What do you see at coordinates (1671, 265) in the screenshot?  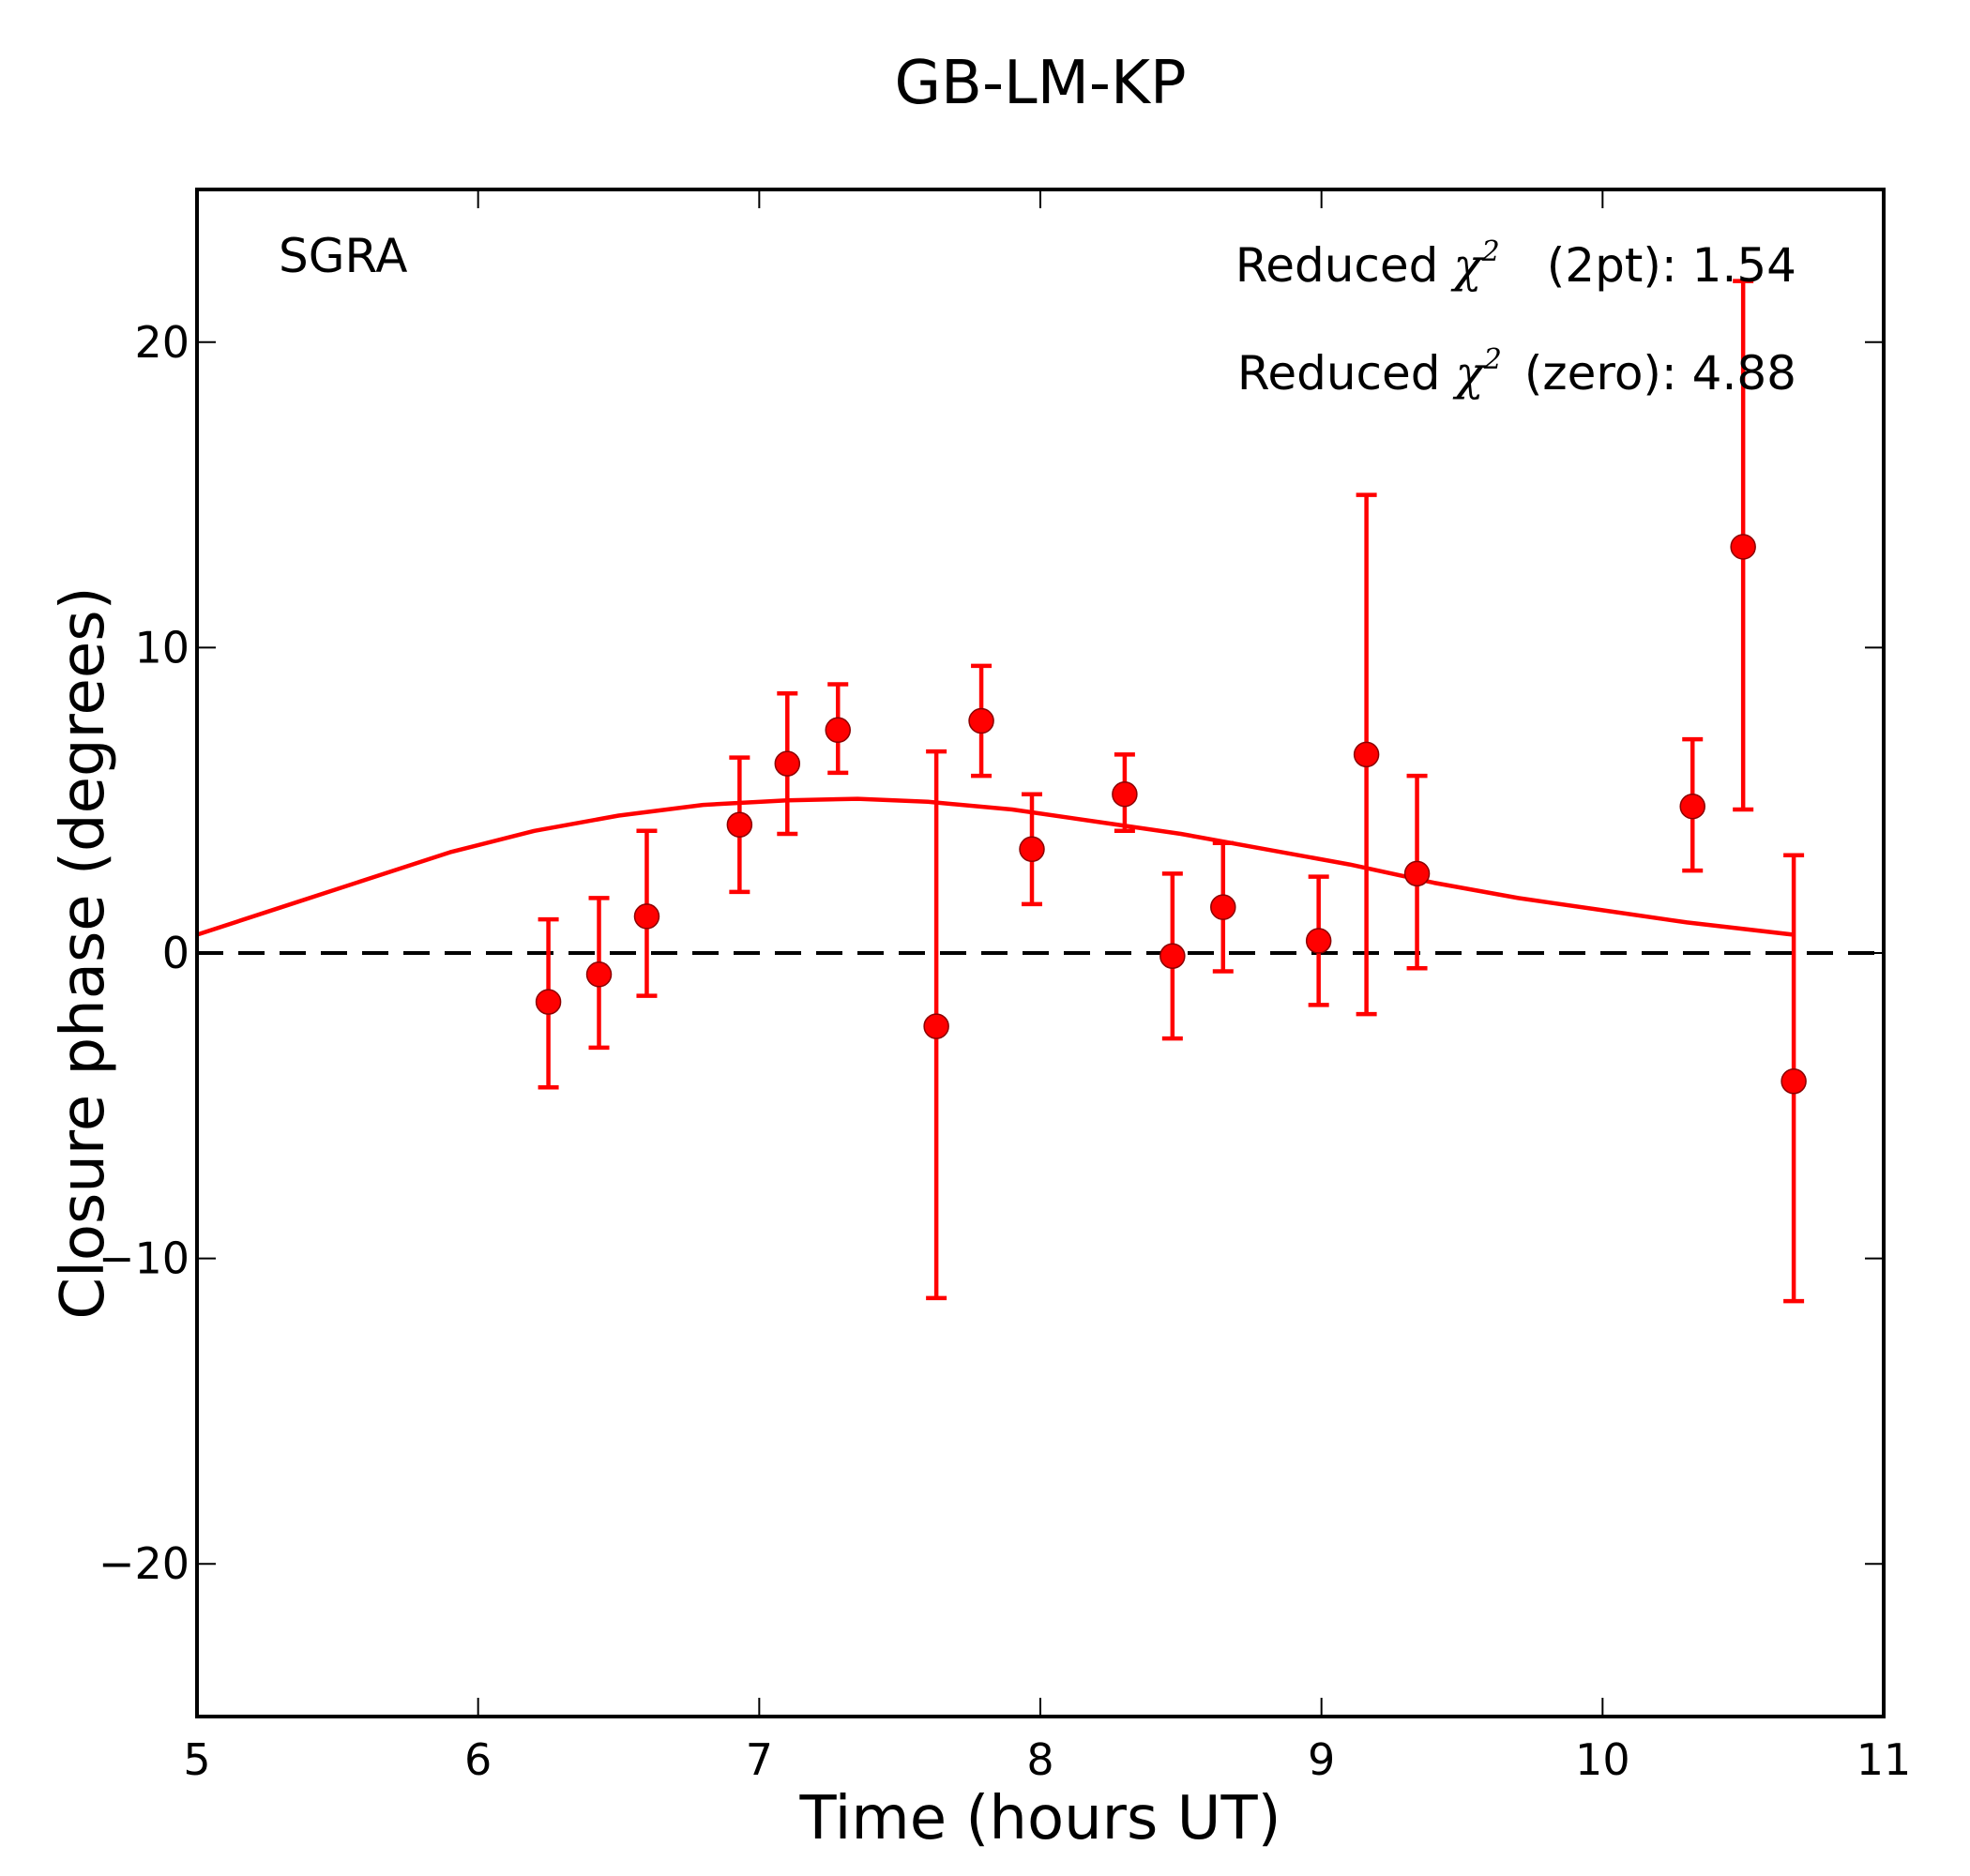 I see `annotation-value: (2pt): 1.54` at bounding box center [1671, 265].